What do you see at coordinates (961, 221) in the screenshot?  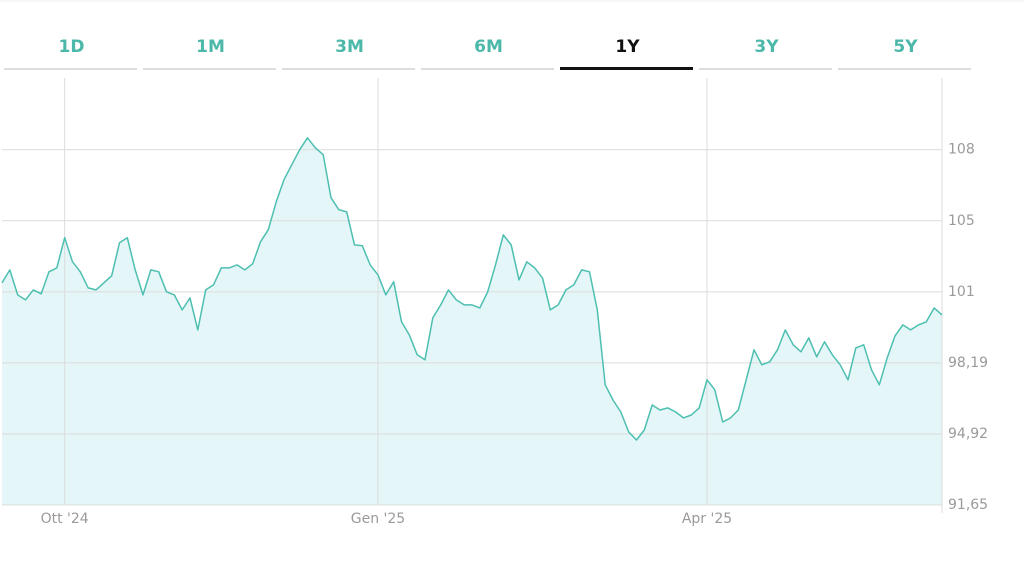 I see `y-tick-label: 105` at bounding box center [961, 221].